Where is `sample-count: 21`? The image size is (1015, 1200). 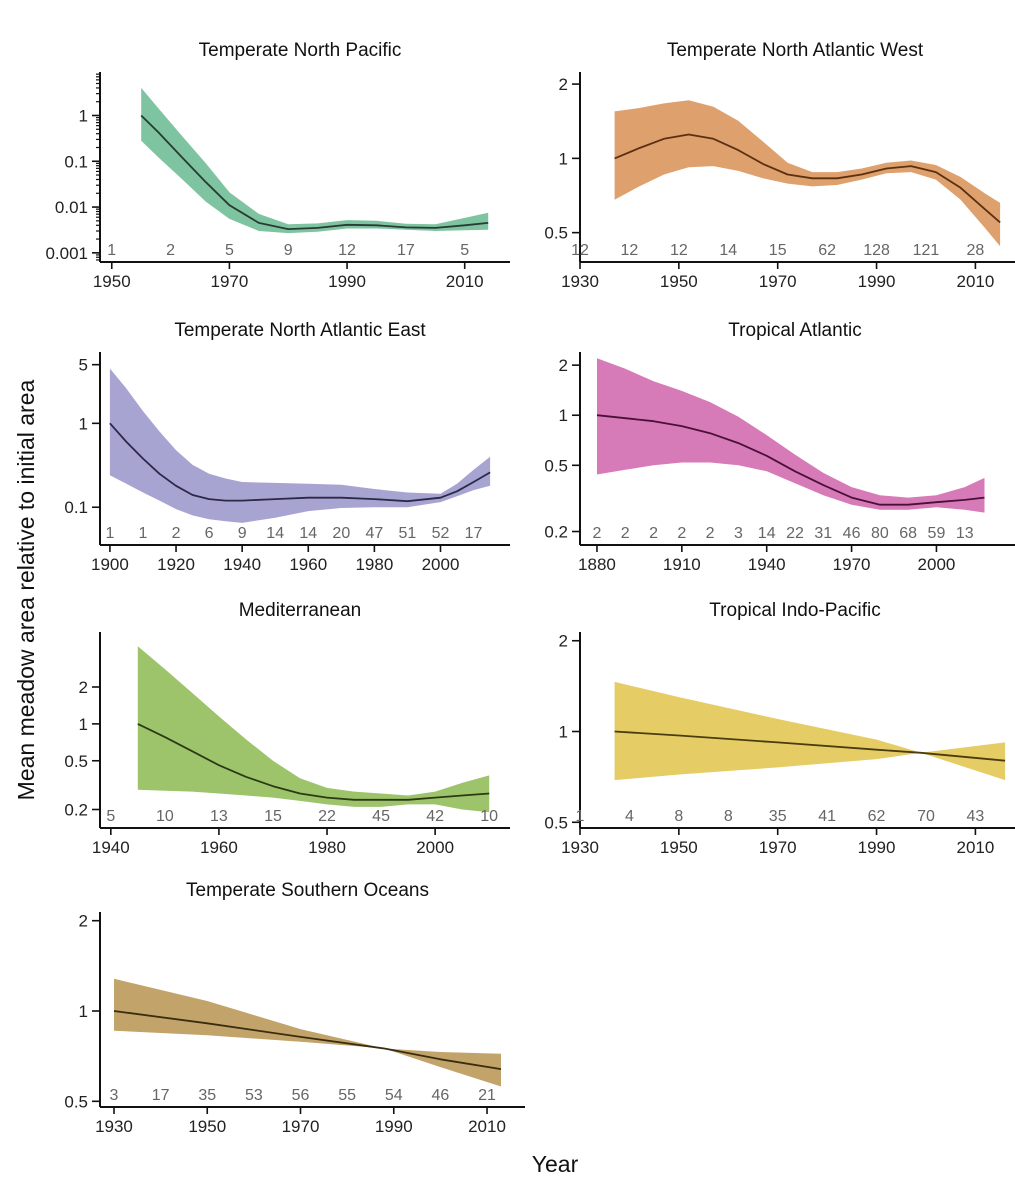
sample-count: 21 is located at coordinates (487, 1095).